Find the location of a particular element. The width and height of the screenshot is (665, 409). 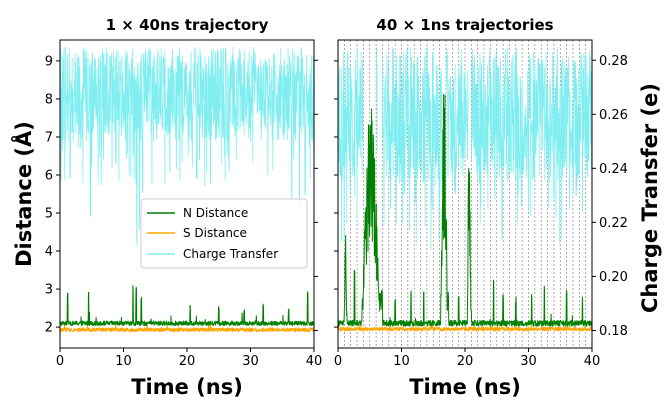

n-distance-line is located at coordinates (187, 306).